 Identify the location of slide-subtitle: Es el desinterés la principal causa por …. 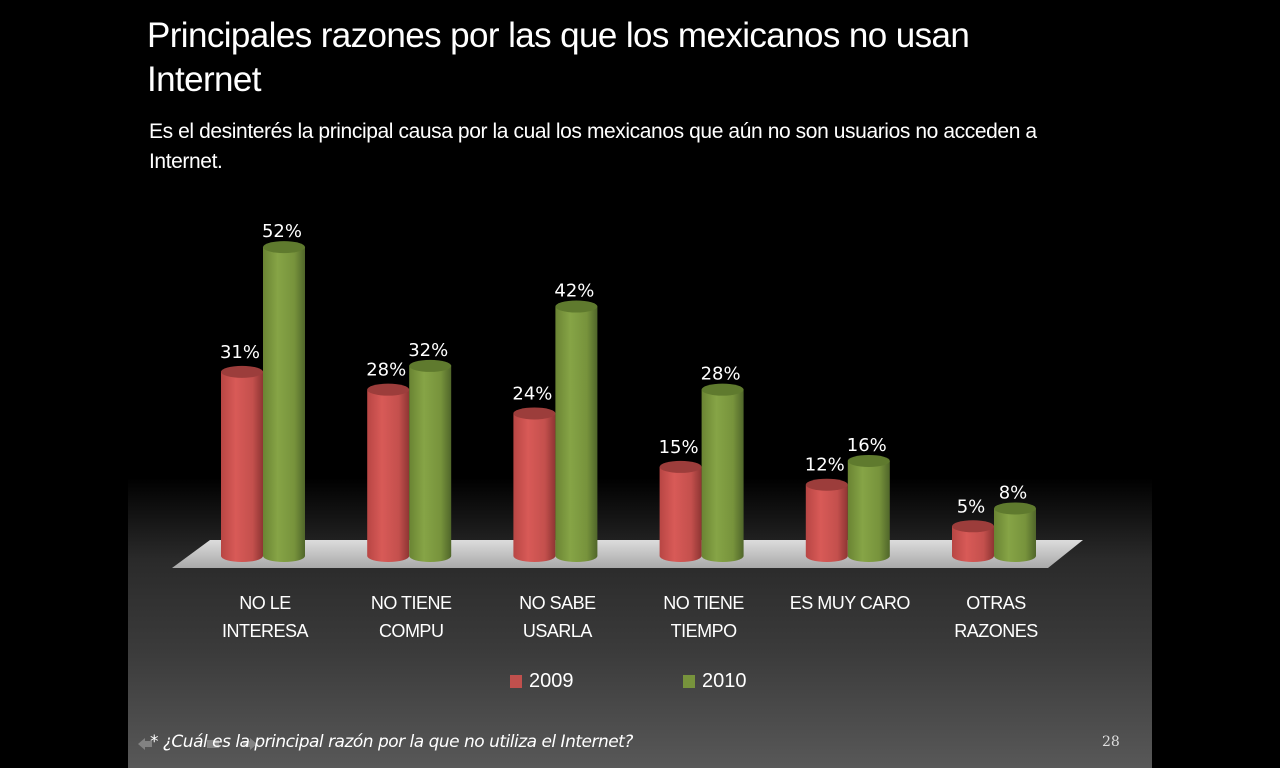
(593, 146).